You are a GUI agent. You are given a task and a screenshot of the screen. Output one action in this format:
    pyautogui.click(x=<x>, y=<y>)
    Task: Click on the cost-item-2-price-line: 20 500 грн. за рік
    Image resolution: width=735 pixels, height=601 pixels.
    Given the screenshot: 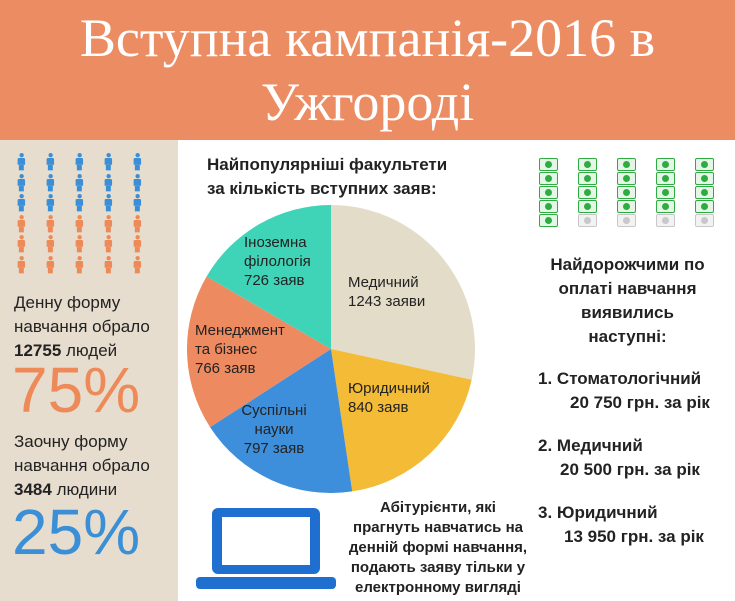 What is the action you would take?
    pyautogui.click(x=619, y=470)
    